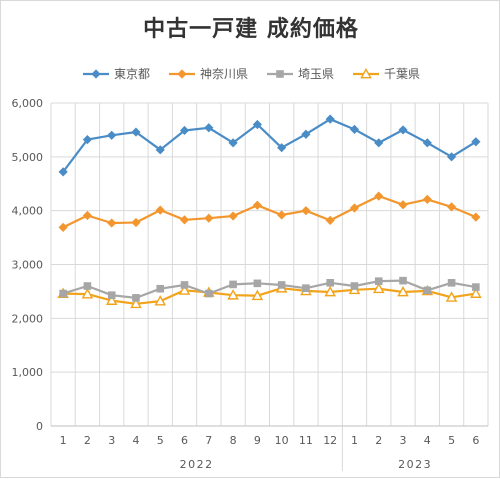 This screenshot has width=500, height=479. I want to click on y-tick-label: 1,000, so click(28, 372).